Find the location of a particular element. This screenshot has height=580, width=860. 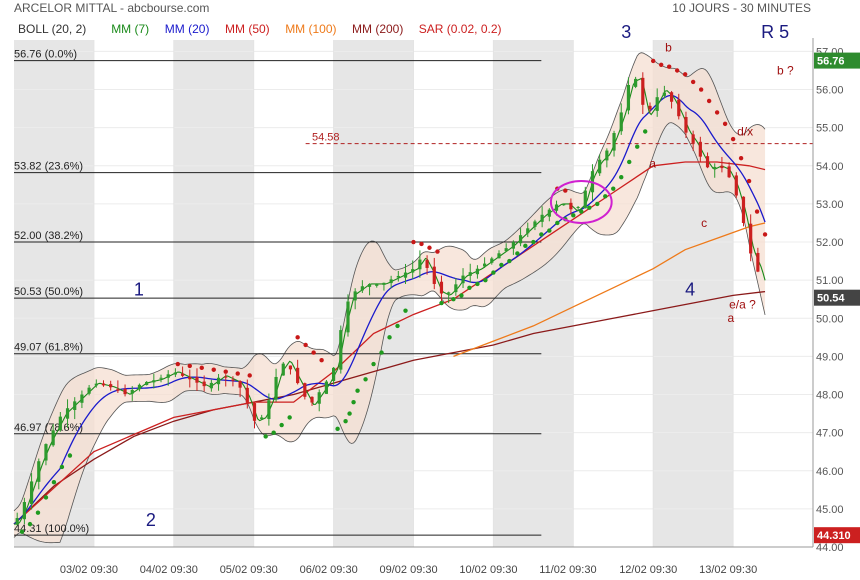

y-tick-label: 52.00 is located at coordinates (830, 243).